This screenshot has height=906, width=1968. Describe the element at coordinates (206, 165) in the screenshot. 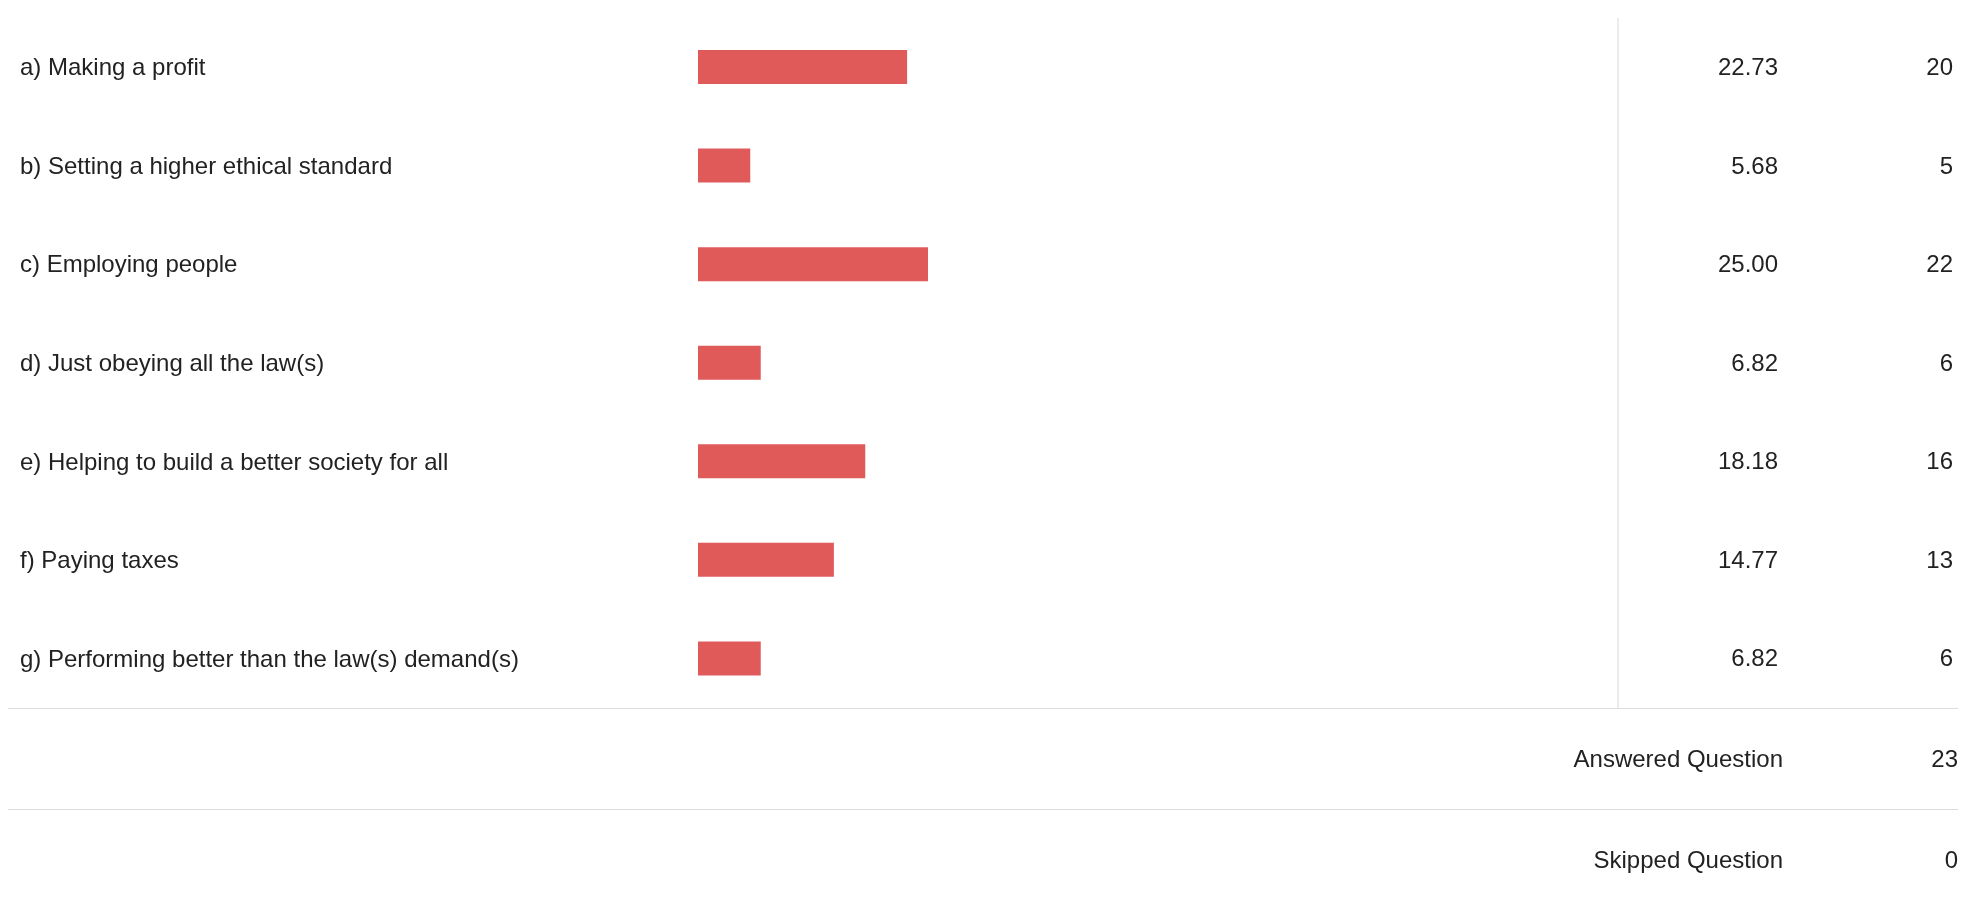

I see `y-tick-label: b) Setting a higher ethical standard` at that location.